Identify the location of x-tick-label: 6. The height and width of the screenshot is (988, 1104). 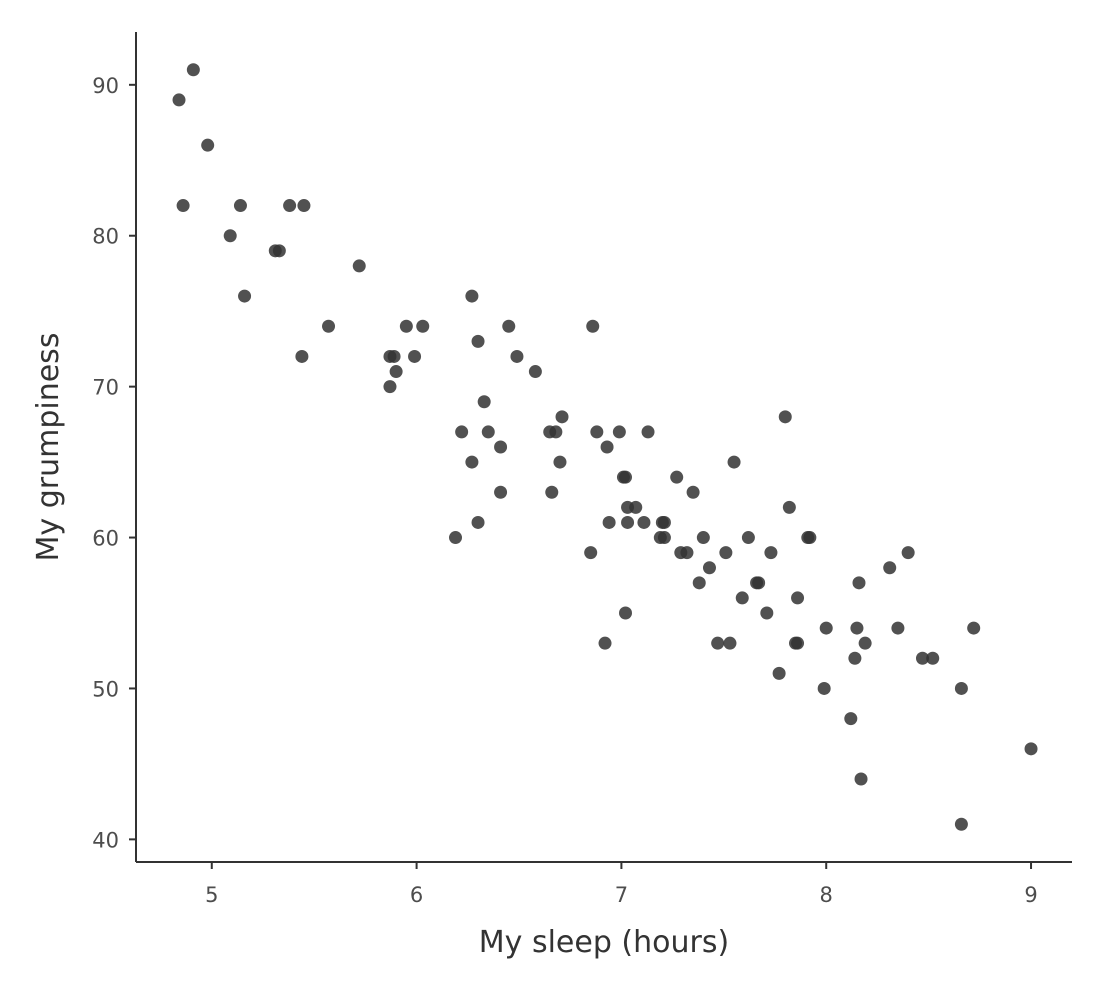
(416, 895).